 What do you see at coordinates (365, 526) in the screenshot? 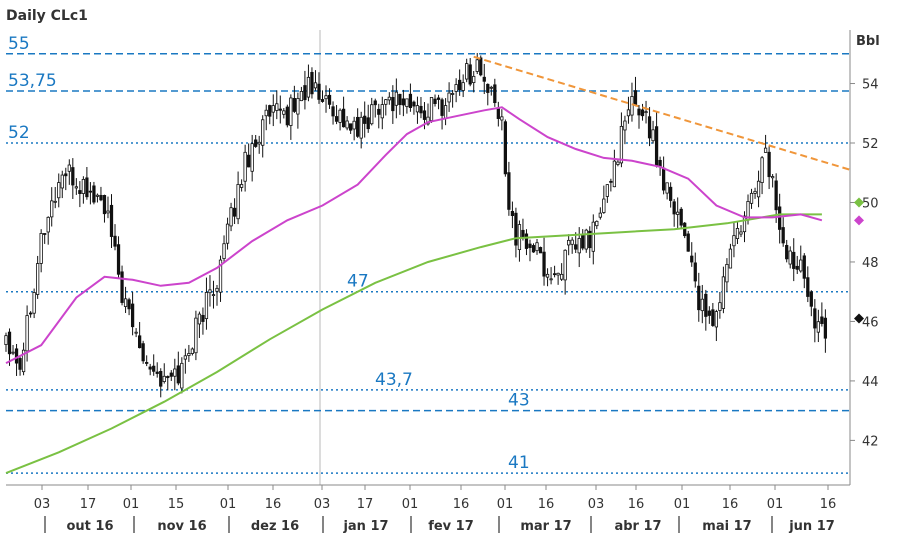
I see `x-month-label: jan 17` at bounding box center [365, 526].